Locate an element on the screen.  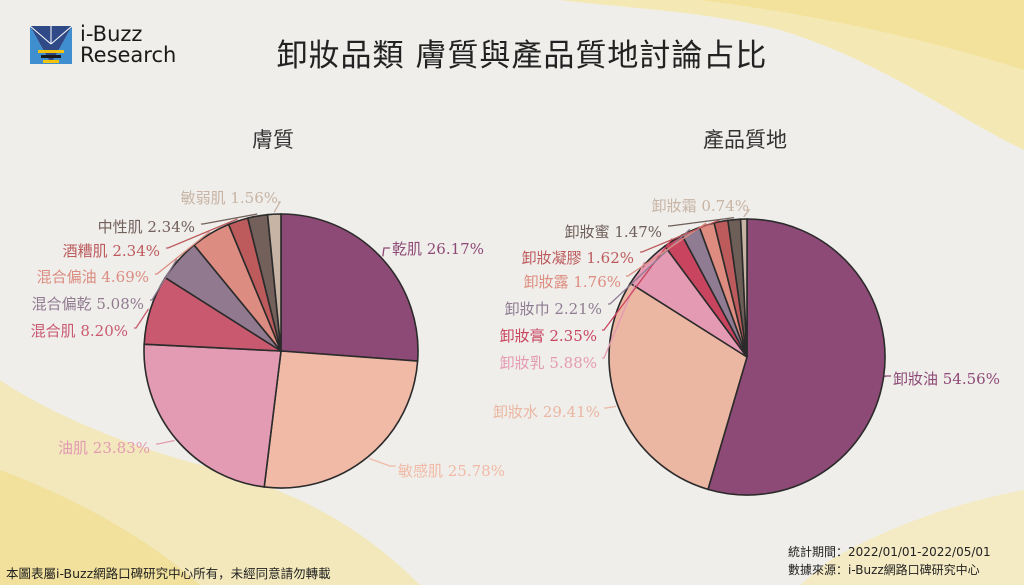
pie-texture-label-0: 卸妝油 54.56% is located at coordinates (946, 379).